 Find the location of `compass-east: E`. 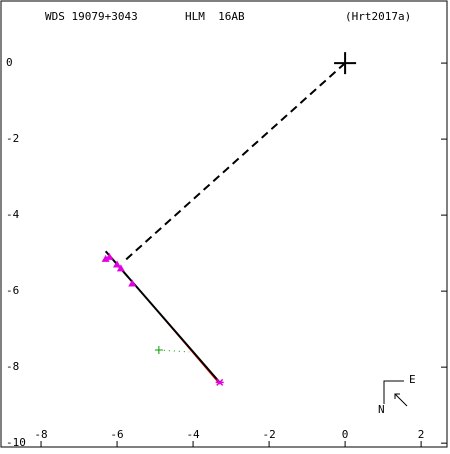

compass-east: E is located at coordinates (412, 379).